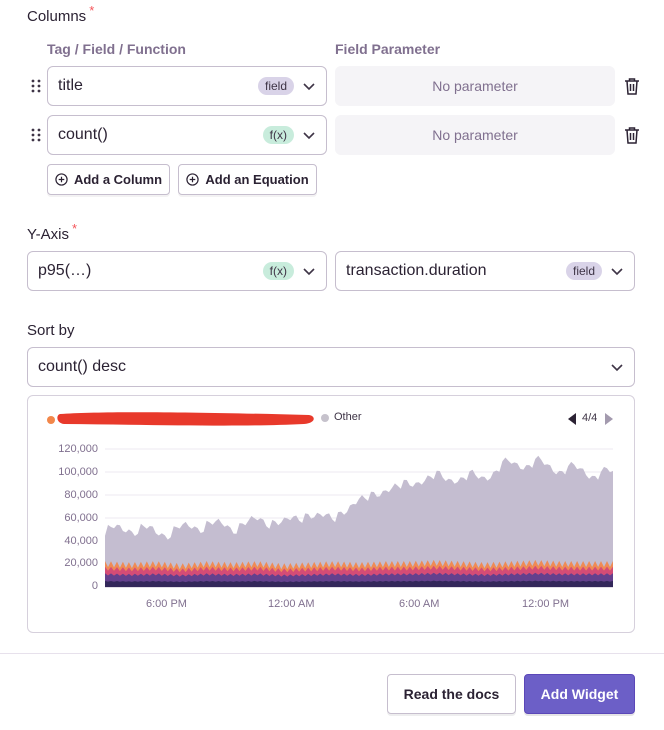 The height and width of the screenshot is (730, 664). What do you see at coordinates (546, 604) in the screenshot?
I see `x-tick-label: 12:00 PM` at bounding box center [546, 604].